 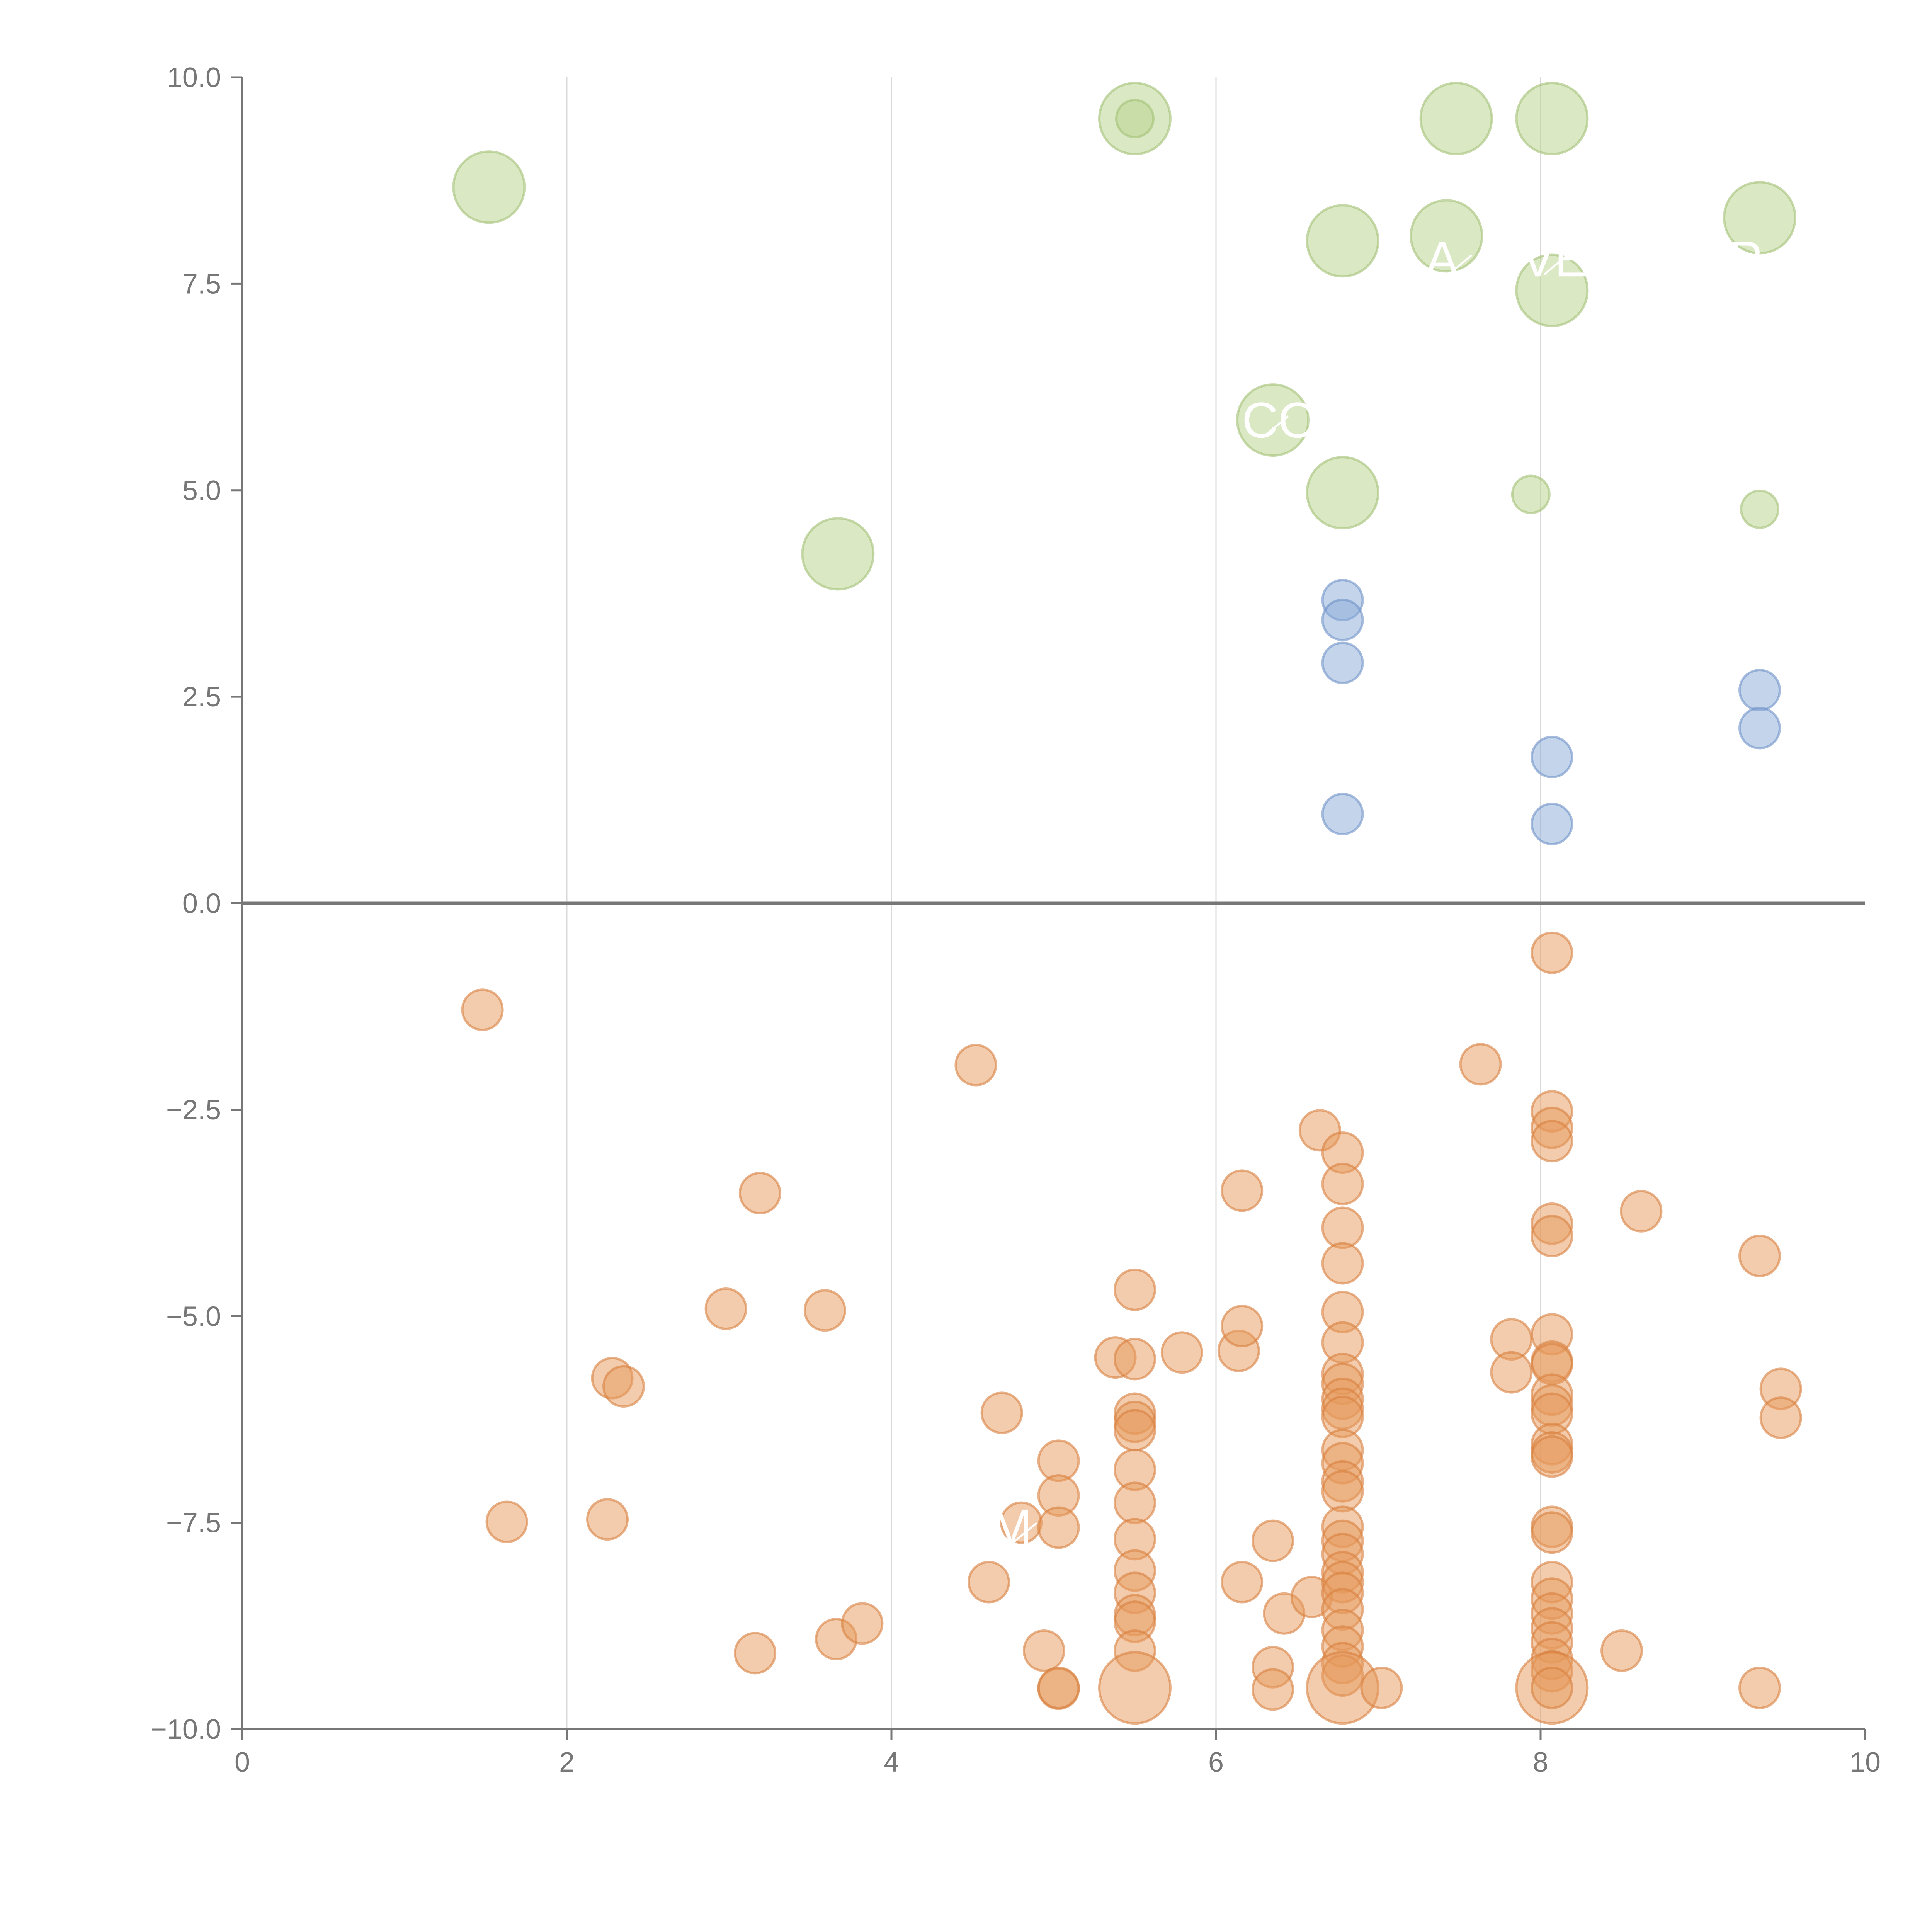 I want to click on y-axis-ticks: 10.0 7.5 5.0 2.5 0.0 −2.5 −5.0 −7.5 −10.0, so click(x=197, y=904).